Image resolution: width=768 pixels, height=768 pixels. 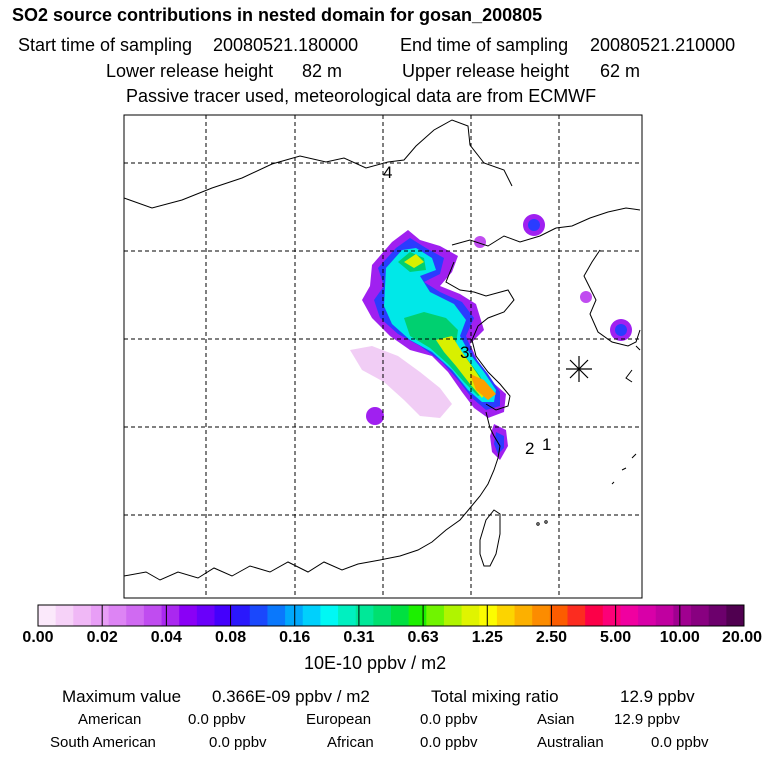 I want to click on marker-1: 1, so click(x=546, y=444).